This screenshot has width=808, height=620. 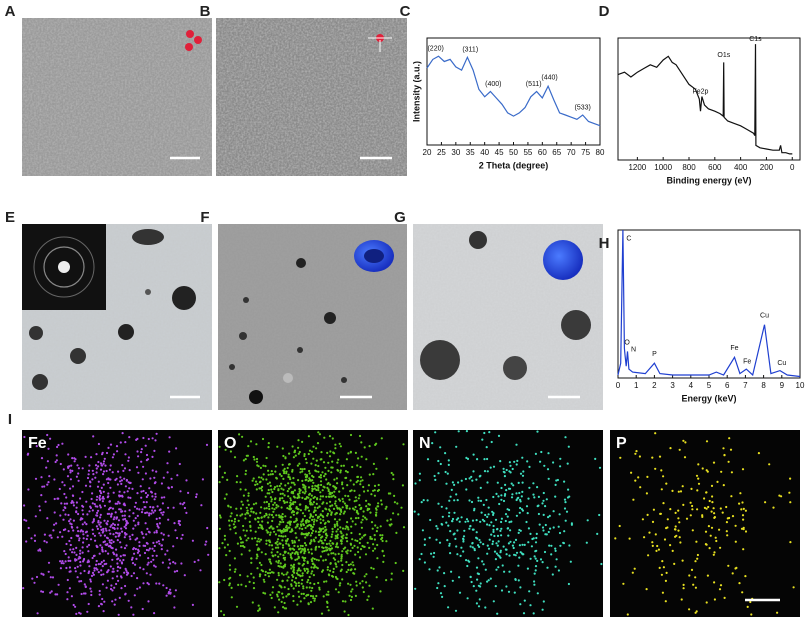 I want to click on micrograph-f, so click(x=312, y=317).